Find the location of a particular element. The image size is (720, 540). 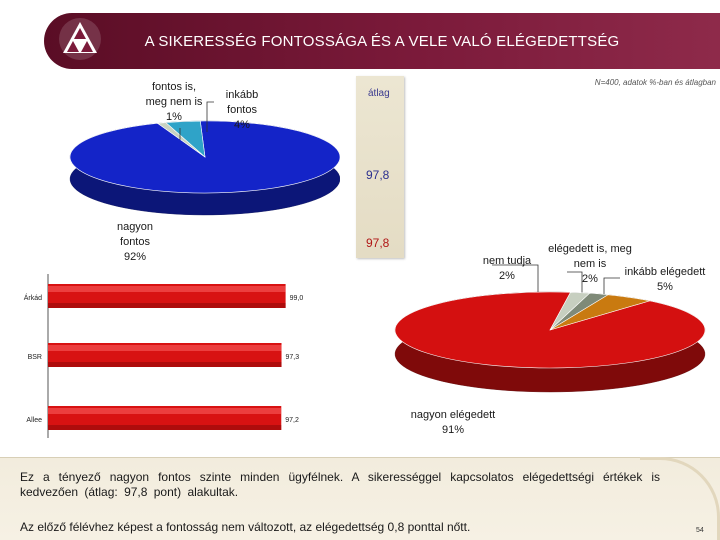

average-panel is located at coordinates (380, 167).